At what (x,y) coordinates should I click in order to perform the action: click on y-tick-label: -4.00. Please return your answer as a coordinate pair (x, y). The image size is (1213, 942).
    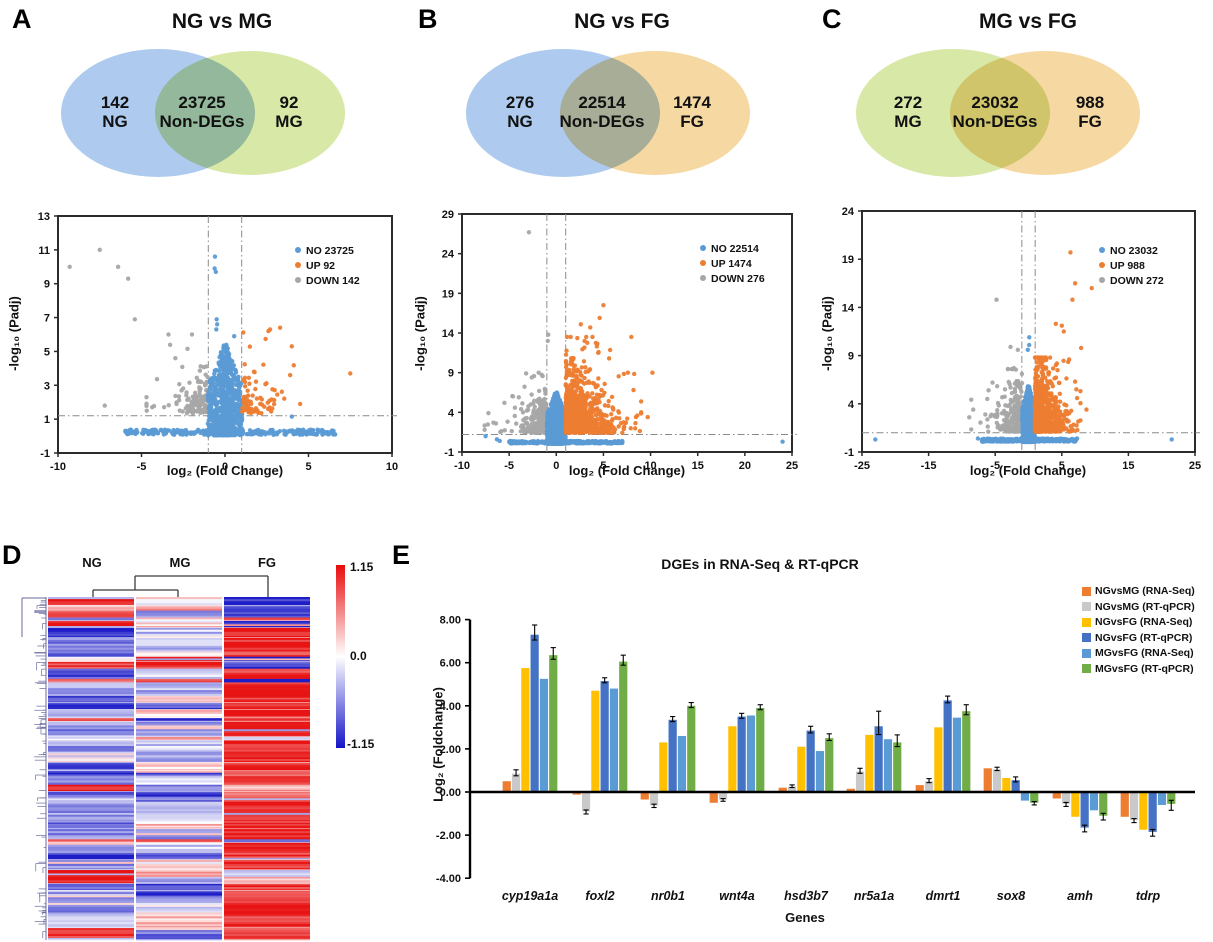
    Looking at the image, I should click on (448, 879).